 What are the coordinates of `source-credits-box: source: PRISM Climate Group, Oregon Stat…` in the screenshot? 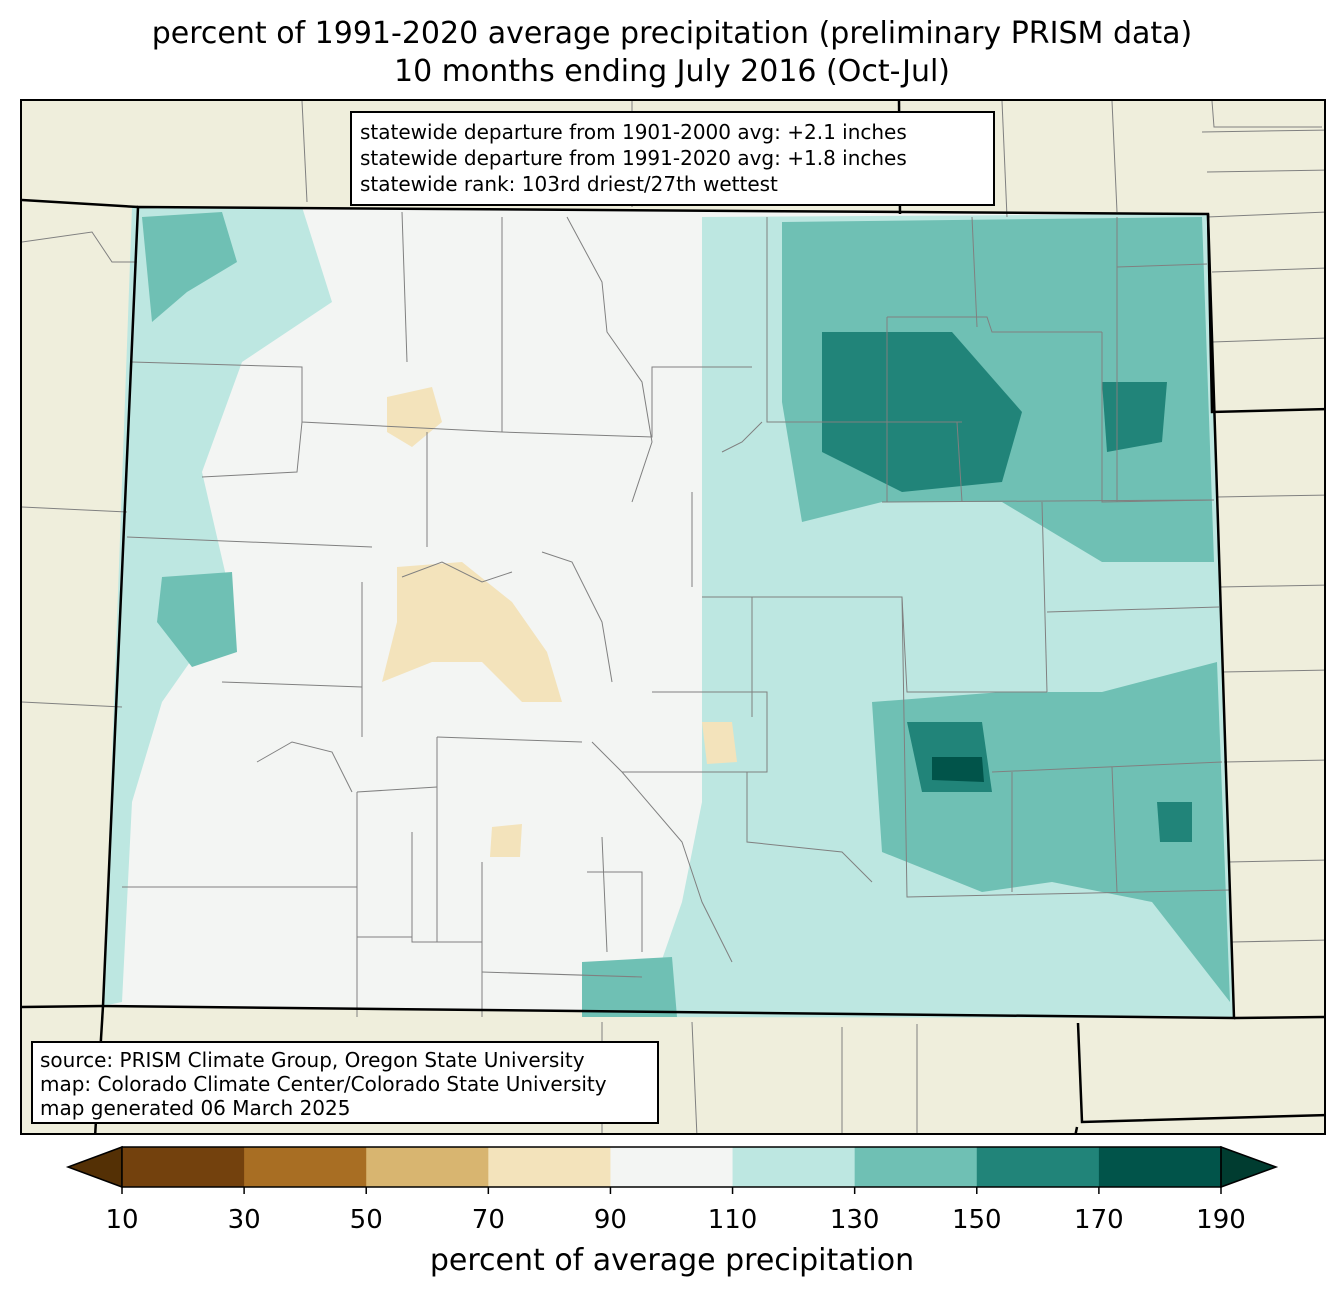 It's located at (345, 1082).